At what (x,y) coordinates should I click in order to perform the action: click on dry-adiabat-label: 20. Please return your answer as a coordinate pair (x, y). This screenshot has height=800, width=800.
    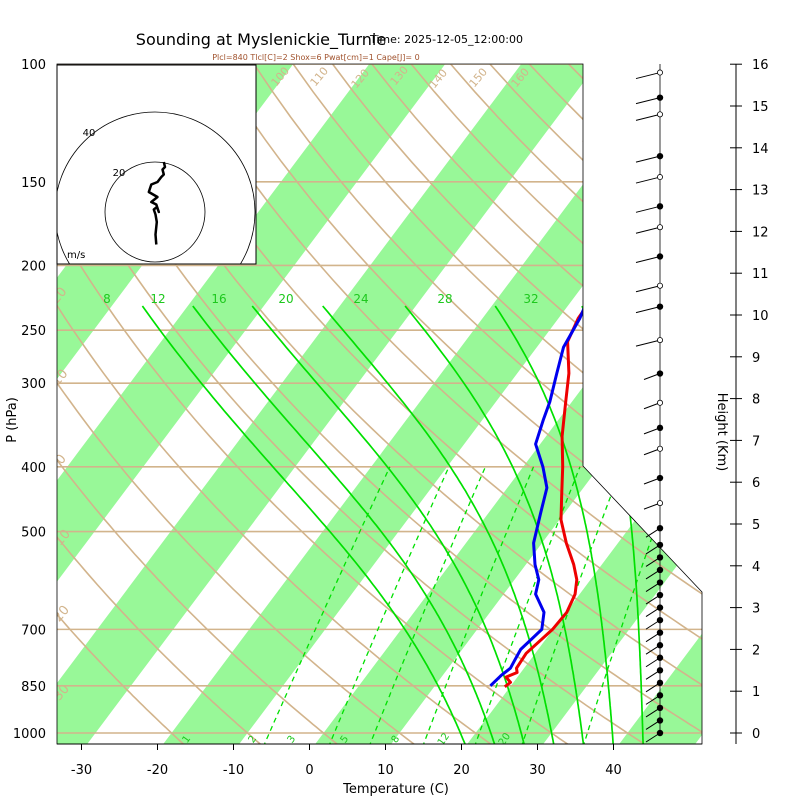
    Looking at the image, I should click on (591, 231).